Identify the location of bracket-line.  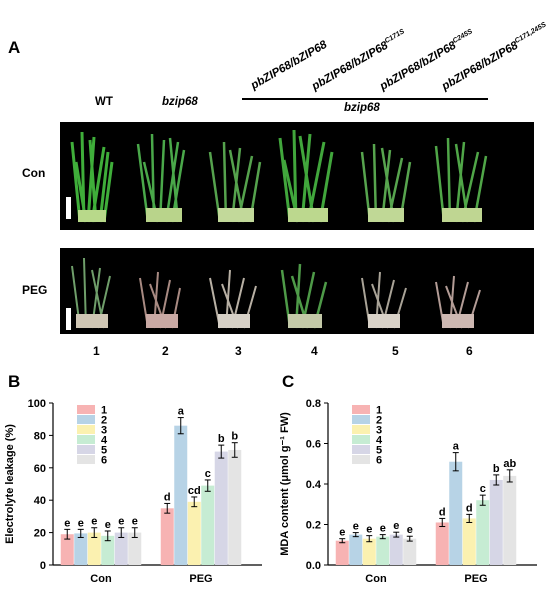
(365, 99).